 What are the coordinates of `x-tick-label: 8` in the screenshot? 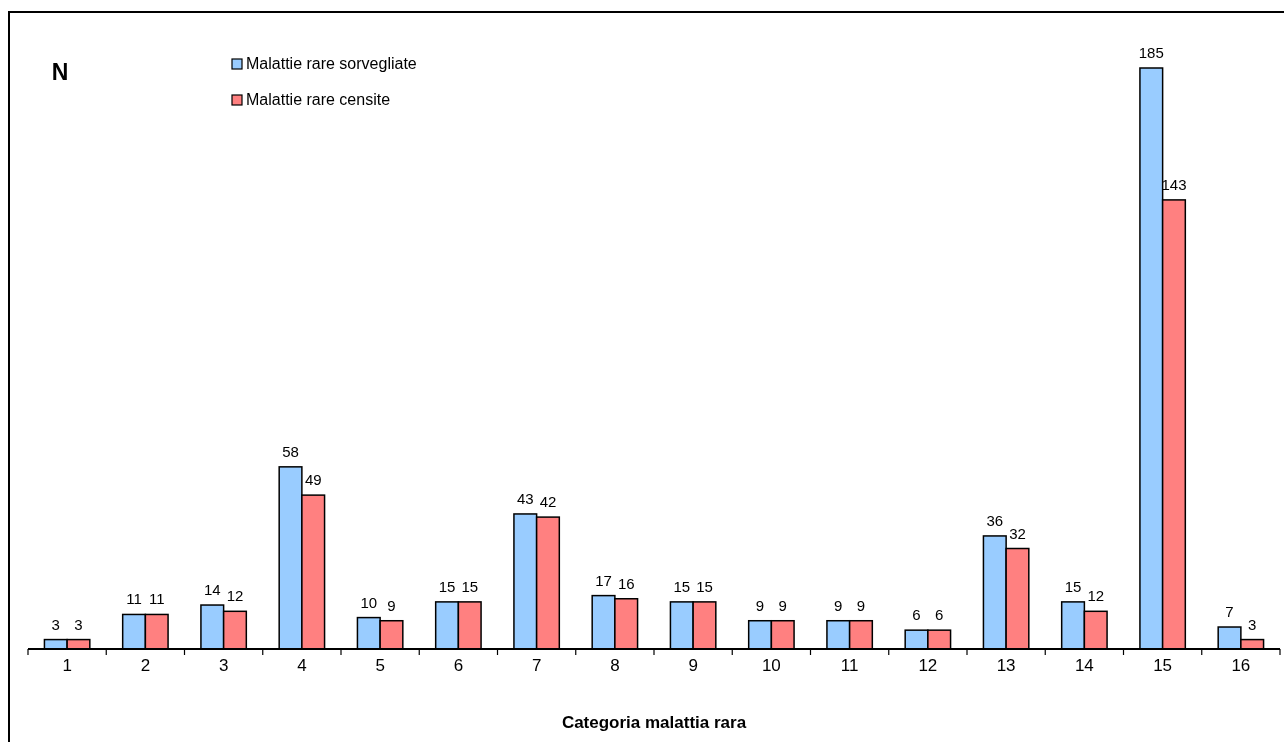 It's located at (615, 665).